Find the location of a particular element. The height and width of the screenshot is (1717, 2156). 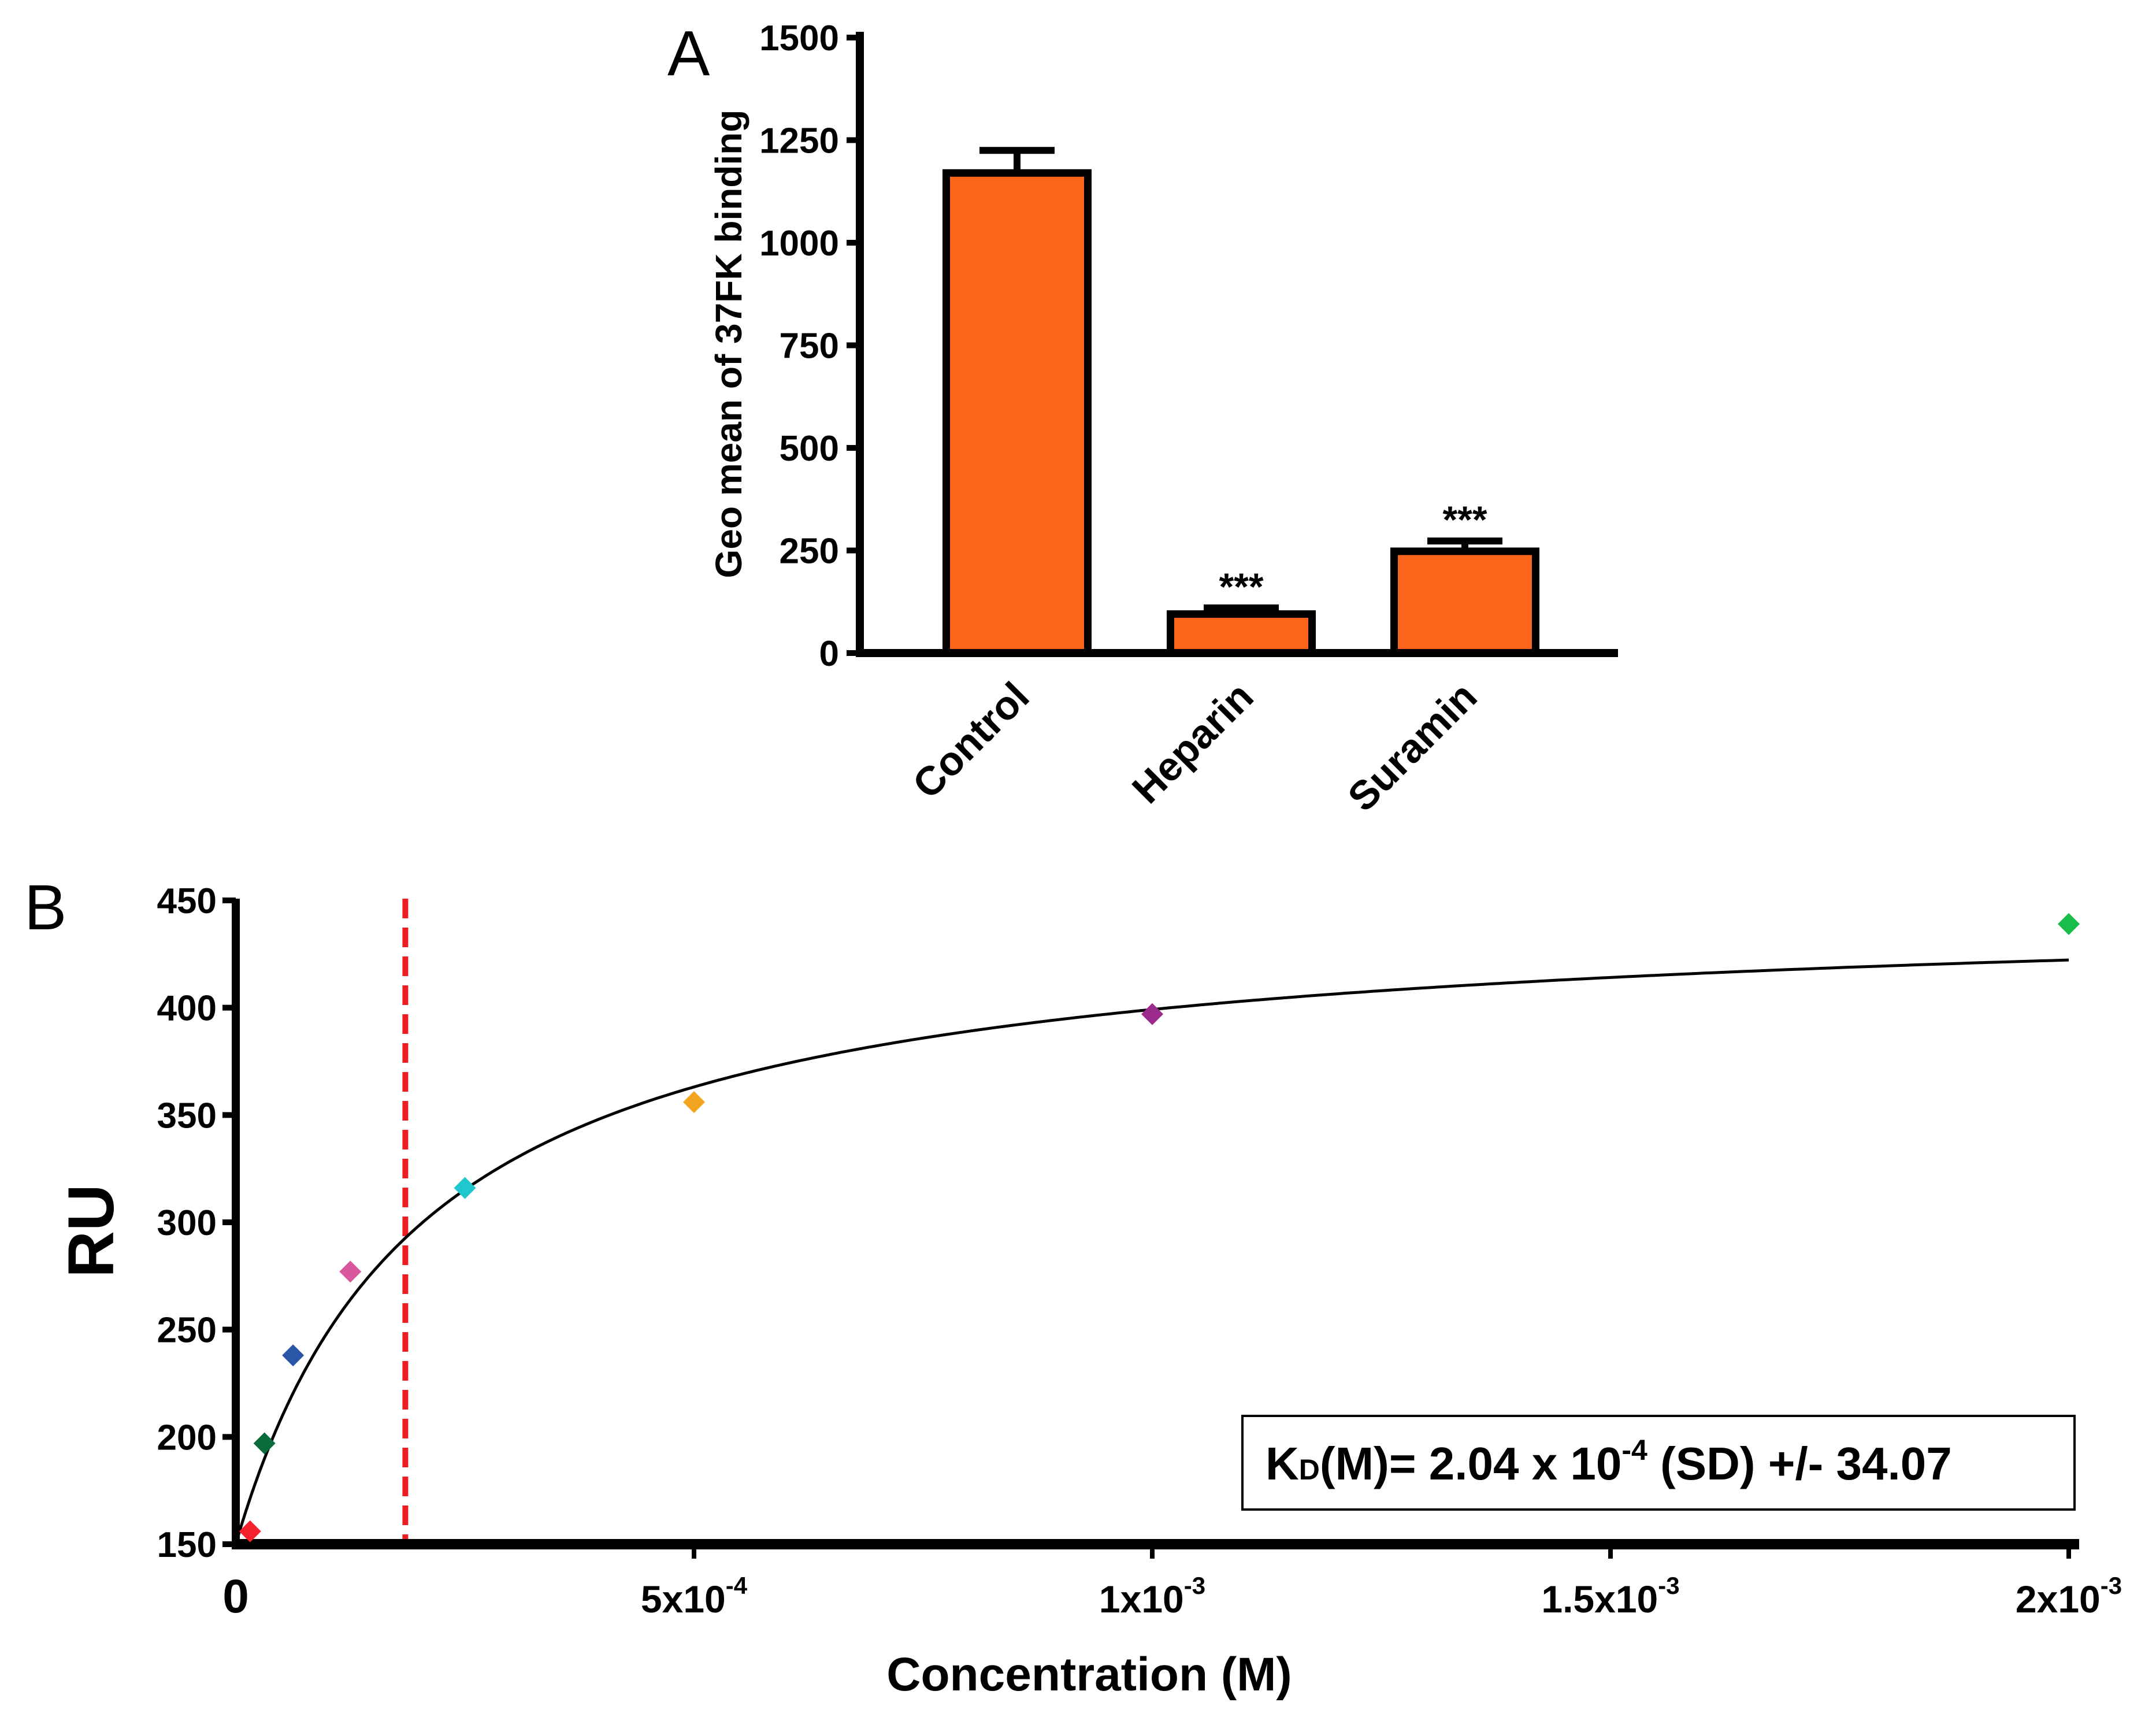

bar-heparin is located at coordinates (1241, 634).